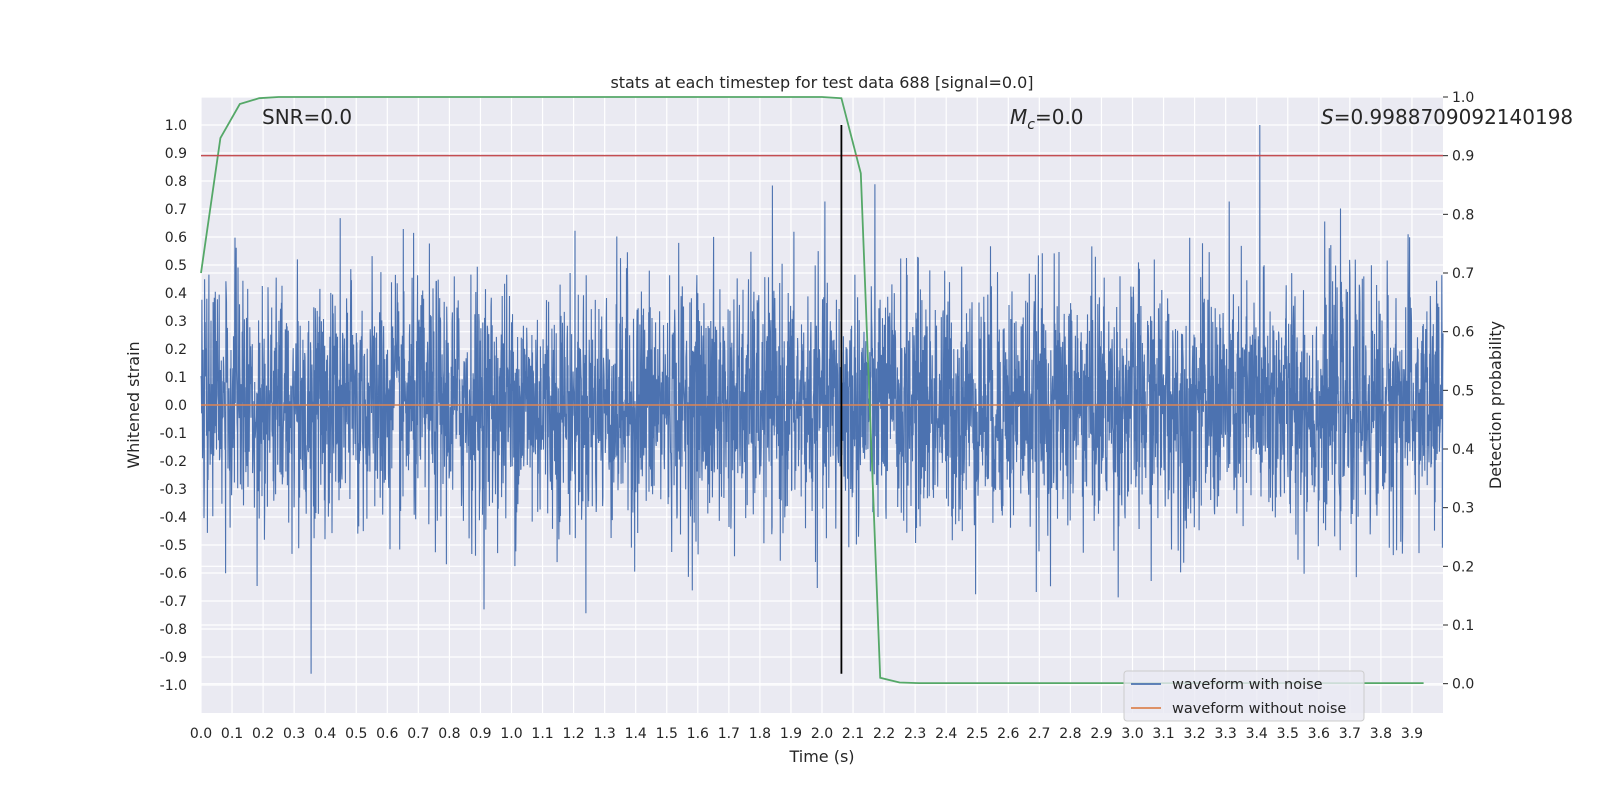 The height and width of the screenshot is (800, 1600). I want to click on y2-tick-label: 0.3, so click(1463, 509).